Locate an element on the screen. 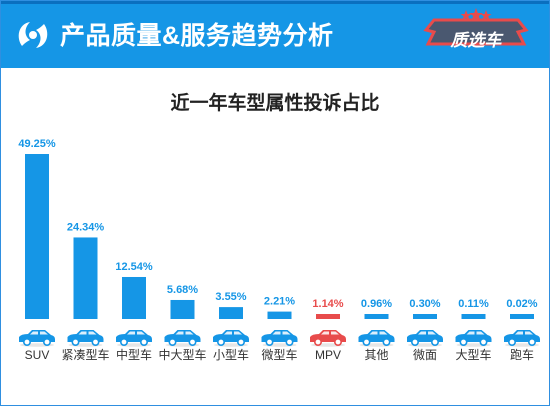 The width and height of the screenshot is (550, 406). quality-badge: 质选车 is located at coordinates (476, 32).